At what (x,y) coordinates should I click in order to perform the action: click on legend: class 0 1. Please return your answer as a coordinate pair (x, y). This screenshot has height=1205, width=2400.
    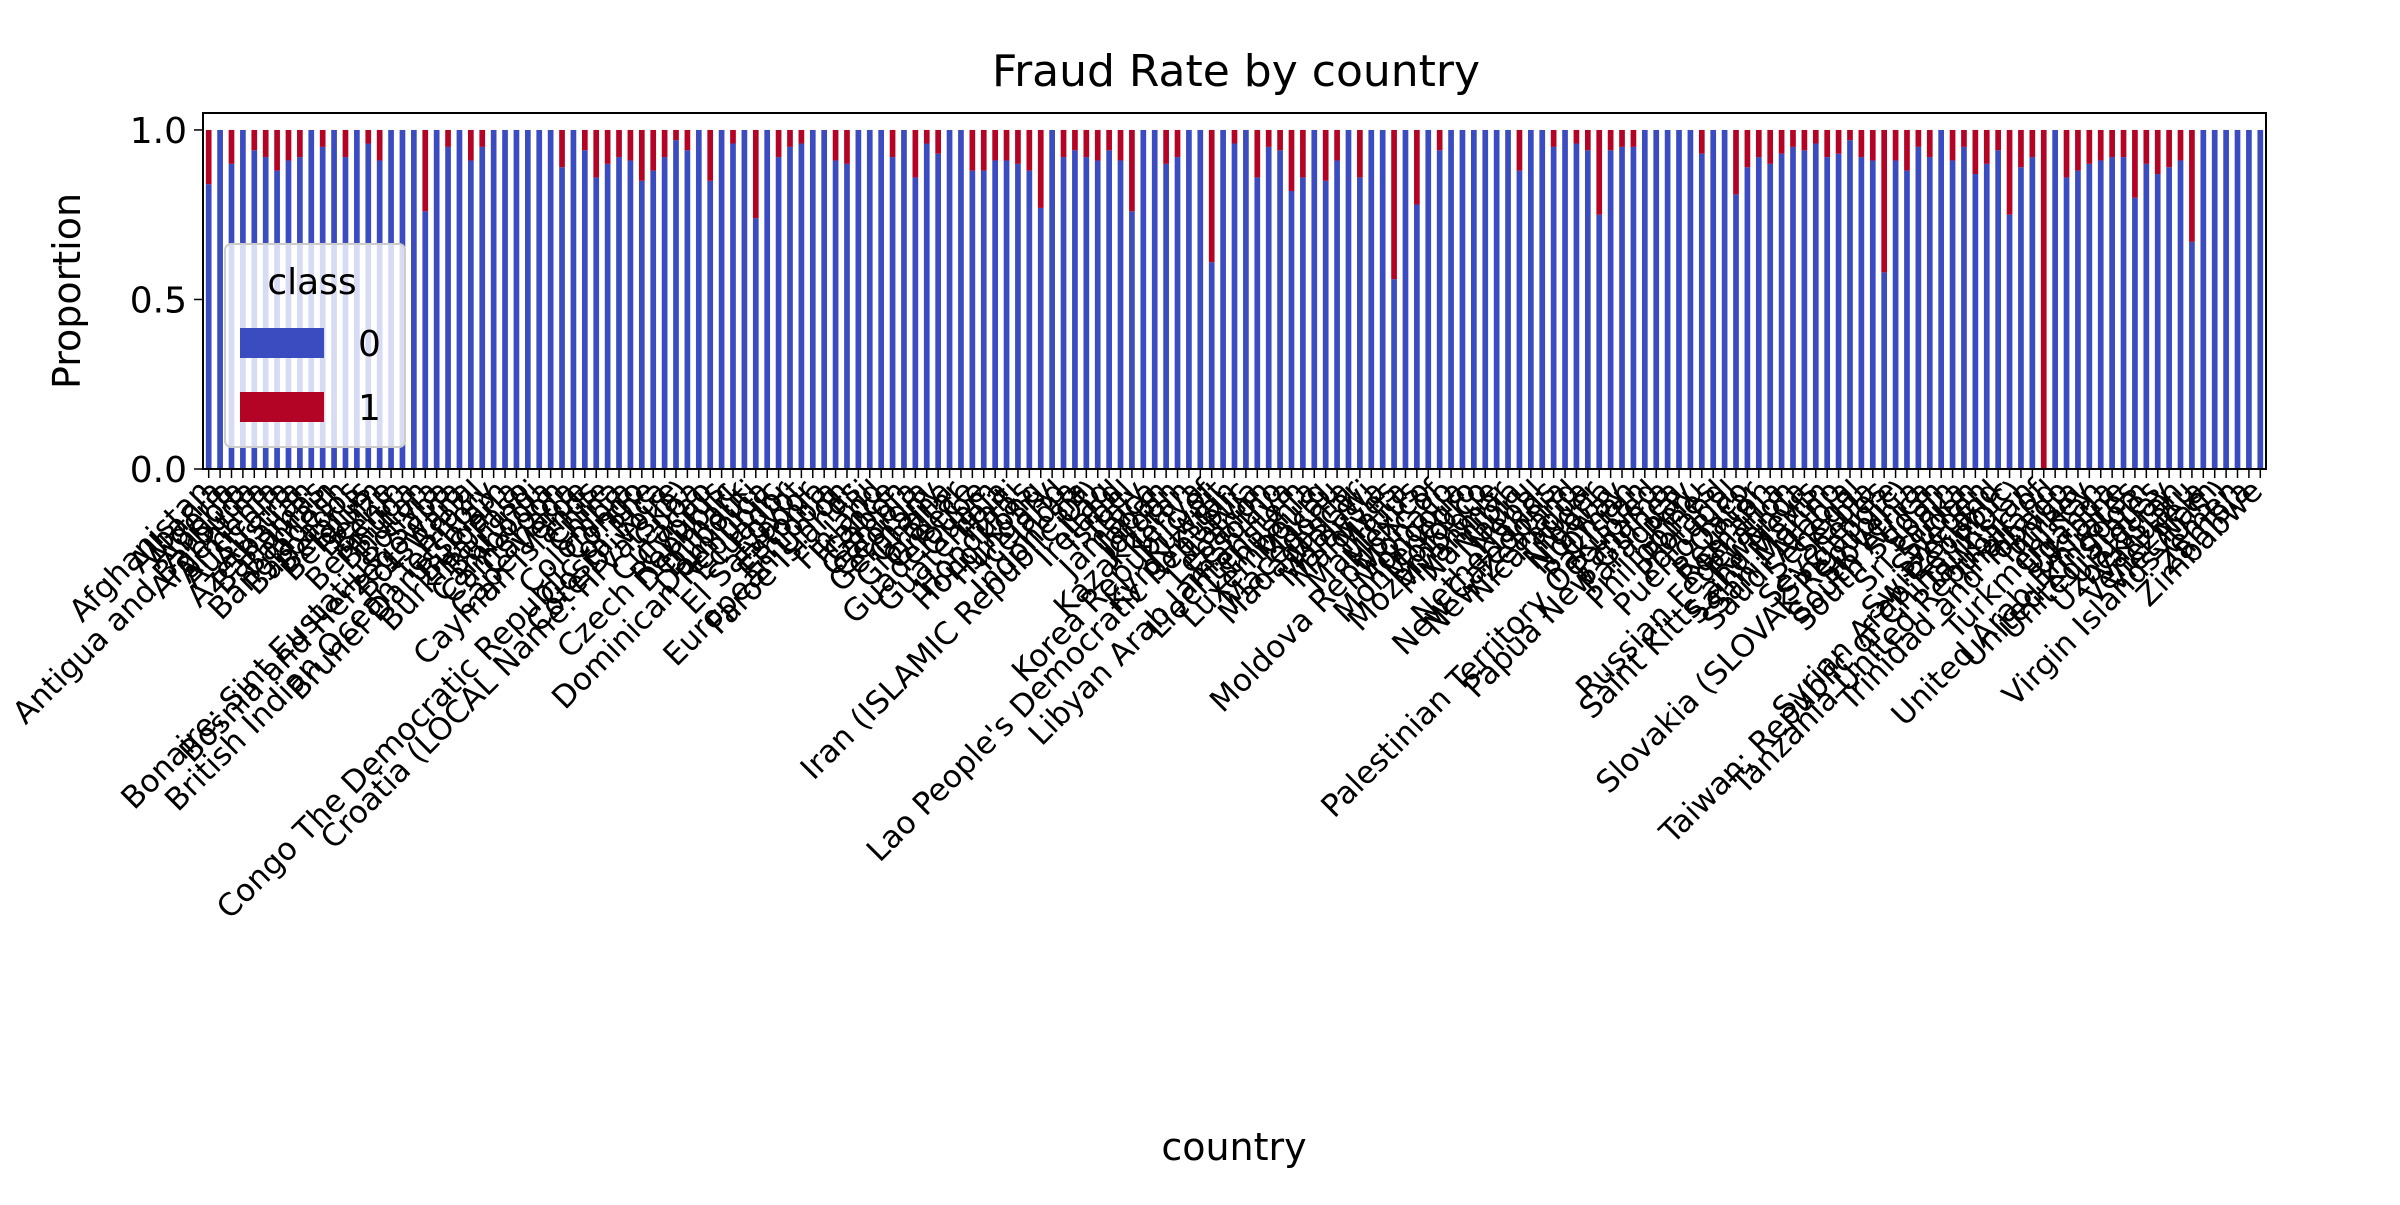
    Looking at the image, I should click on (315, 345).